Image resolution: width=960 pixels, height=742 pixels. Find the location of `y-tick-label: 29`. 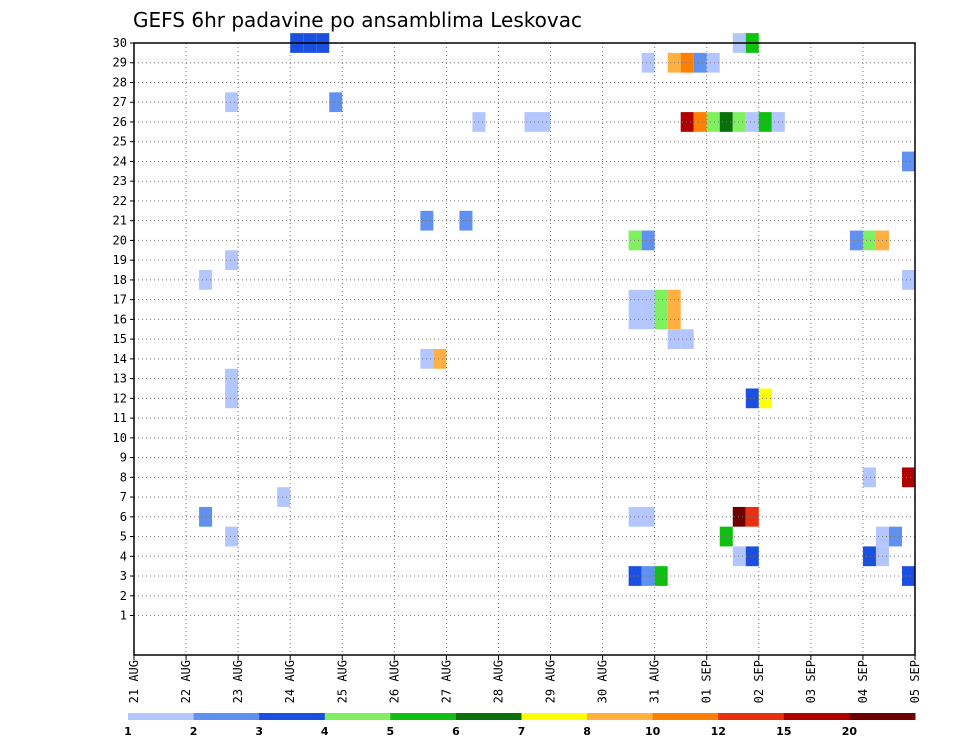

y-tick-label: 29 is located at coordinates (120, 63).